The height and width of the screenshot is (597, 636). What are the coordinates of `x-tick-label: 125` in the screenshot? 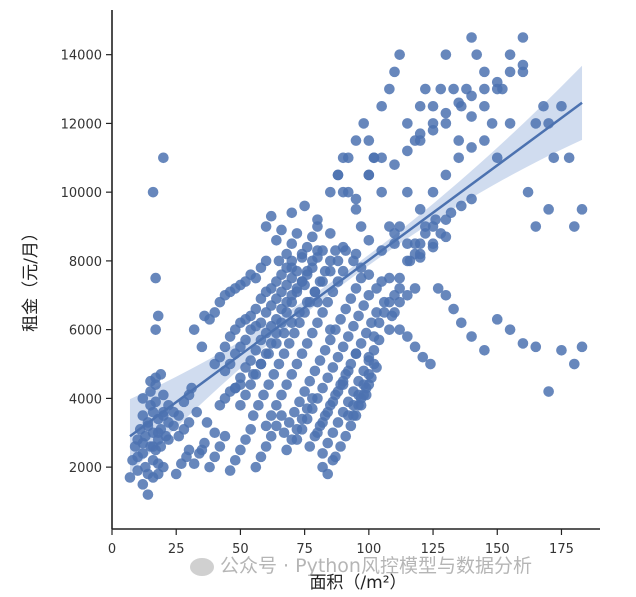 It's located at (433, 549).